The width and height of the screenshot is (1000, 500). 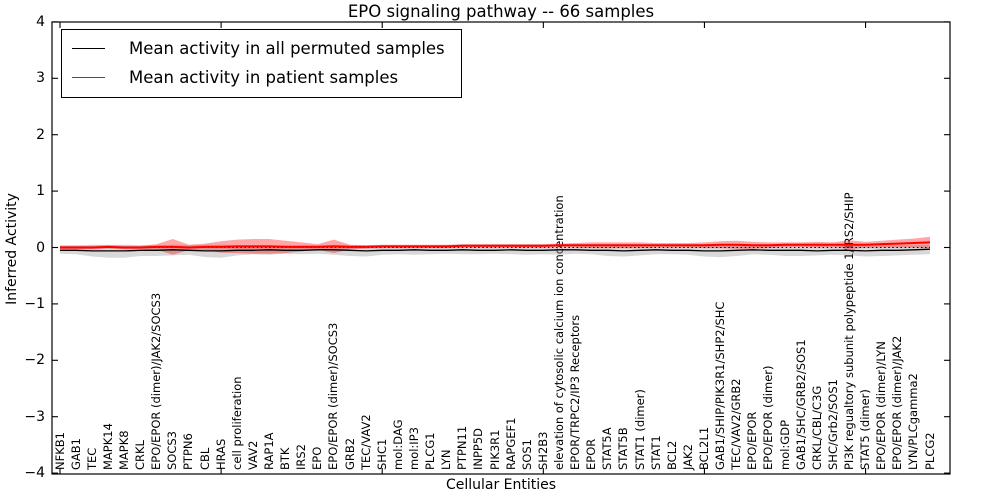 What do you see at coordinates (34, 360) in the screenshot?
I see `y-tick-label: −2` at bounding box center [34, 360].